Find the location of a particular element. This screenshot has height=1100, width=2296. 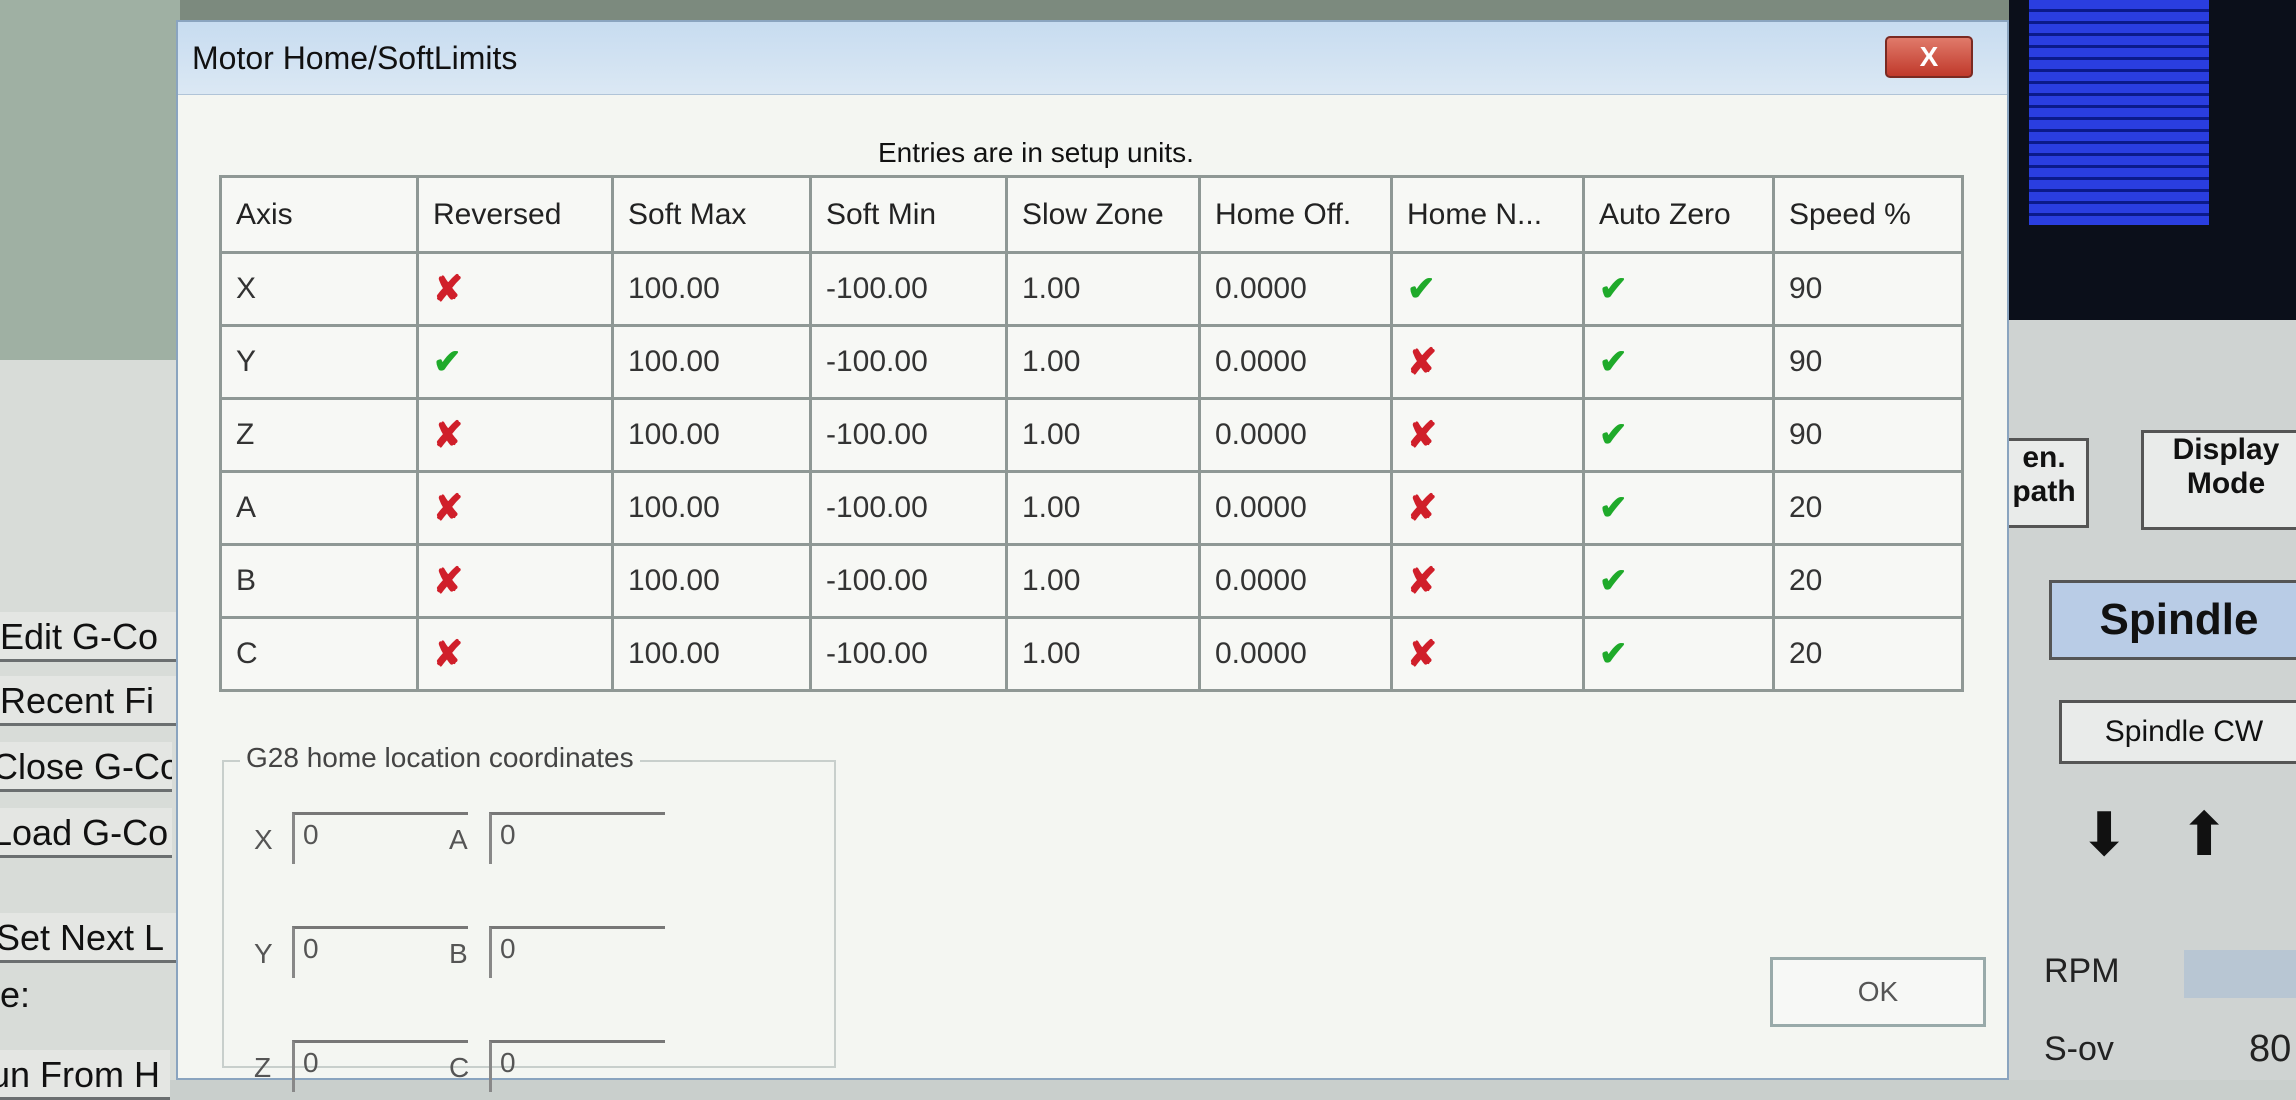

title-bar: Motor Home/SoftLimits X is located at coordinates (1092, 58).